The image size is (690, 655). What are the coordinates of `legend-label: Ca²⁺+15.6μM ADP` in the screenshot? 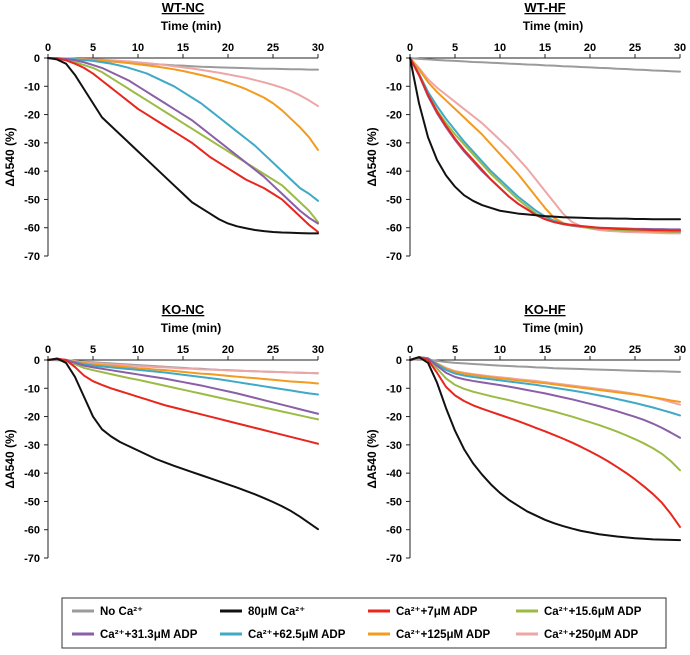 It's located at (593, 612).